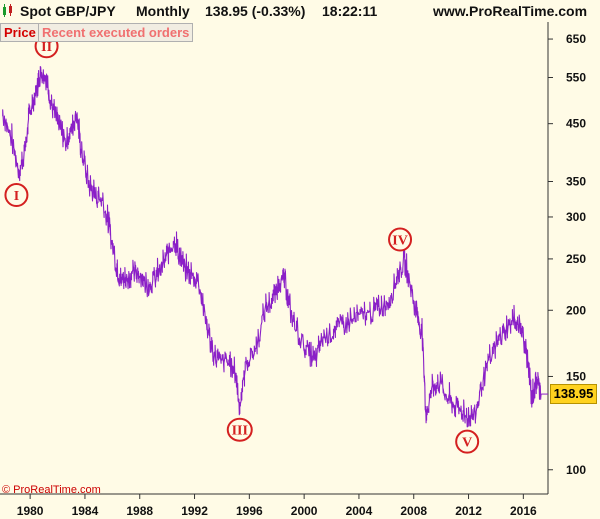 The image size is (600, 519). Describe the element at coordinates (576, 470) in the screenshot. I see `y-tick-label: 100` at that location.